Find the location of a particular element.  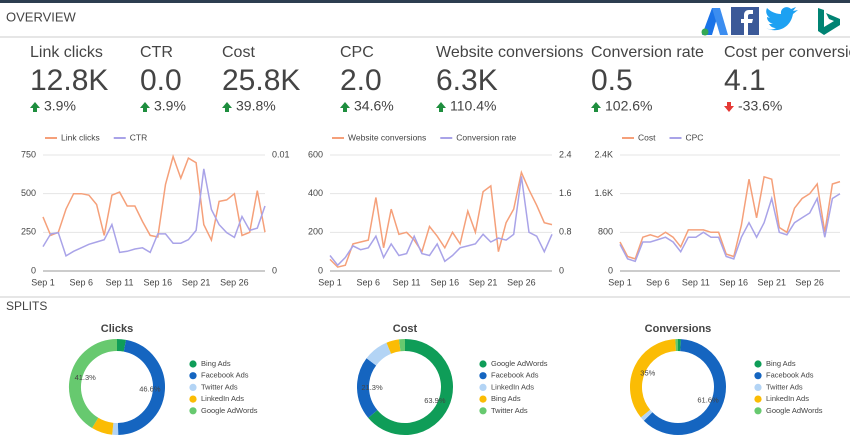

donut-value-label: 63.9% is located at coordinates (435, 400).